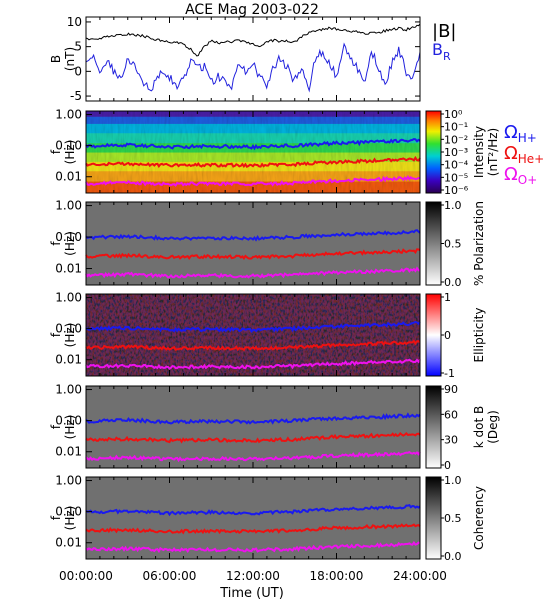 This screenshot has width=550, height=600. What do you see at coordinates (70, 59) in the screenshot?
I see `y-axis-unit: (nT)` at bounding box center [70, 59].